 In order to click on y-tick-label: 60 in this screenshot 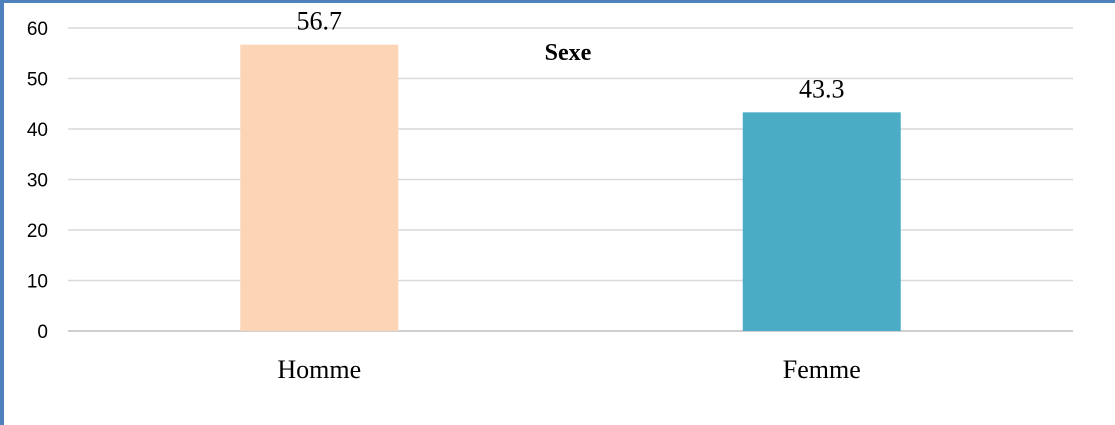, I will do `click(37, 29)`.